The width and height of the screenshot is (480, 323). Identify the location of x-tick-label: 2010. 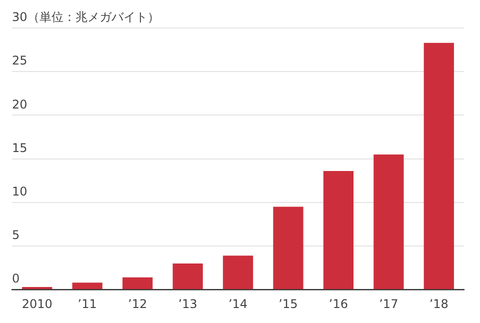
(37, 303).